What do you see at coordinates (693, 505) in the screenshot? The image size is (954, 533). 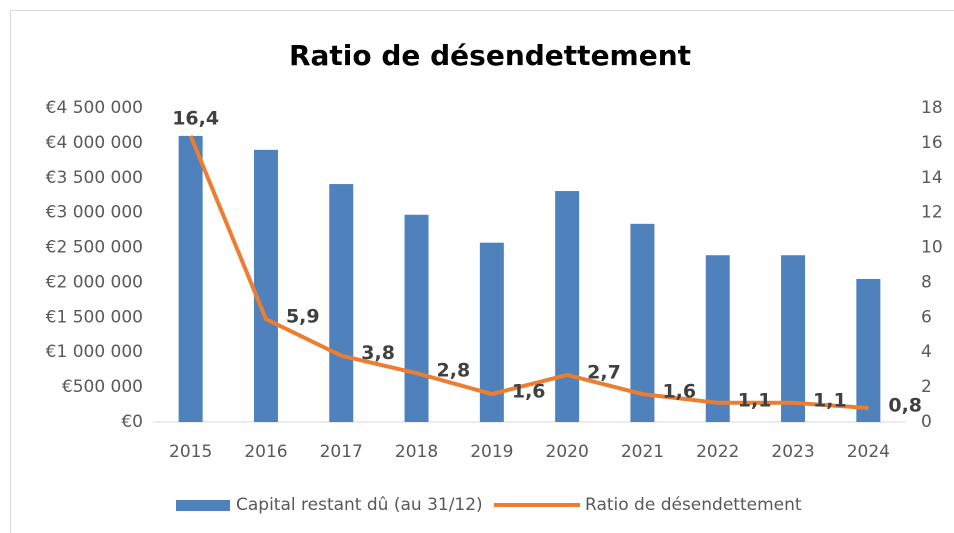 I see `legend-label: Ratio de désendettement` at bounding box center [693, 505].